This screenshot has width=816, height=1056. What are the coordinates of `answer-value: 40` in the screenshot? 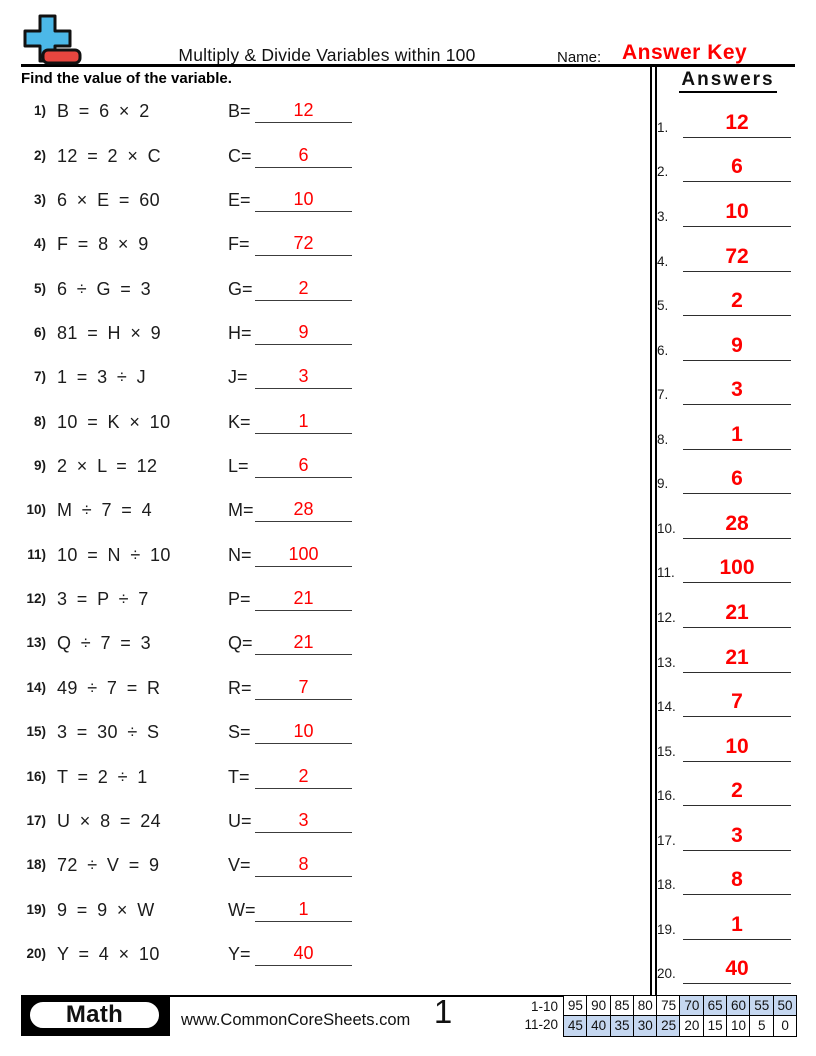 It's located at (303, 952).